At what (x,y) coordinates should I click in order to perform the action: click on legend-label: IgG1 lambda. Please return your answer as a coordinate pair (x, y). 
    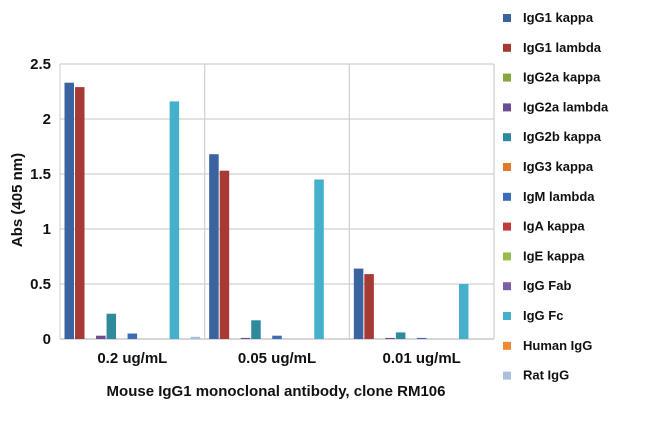
    Looking at the image, I should click on (562, 47).